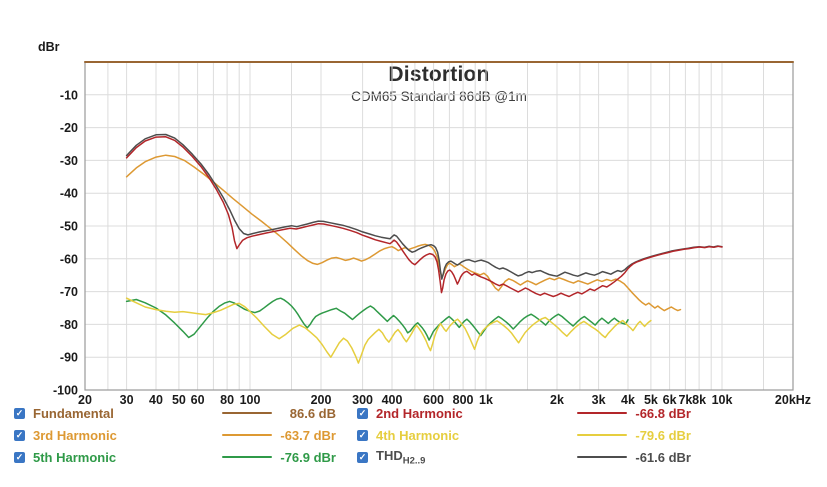 This screenshot has height=487, width=827. I want to click on x-tick-label: 7k, so click(685, 400).